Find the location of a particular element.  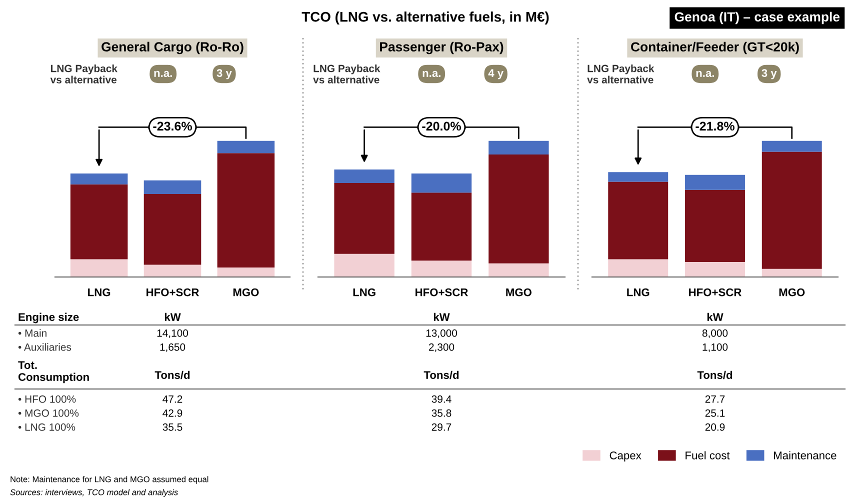

chart-title: General Cargo (Ro-Ro) is located at coordinates (173, 48).